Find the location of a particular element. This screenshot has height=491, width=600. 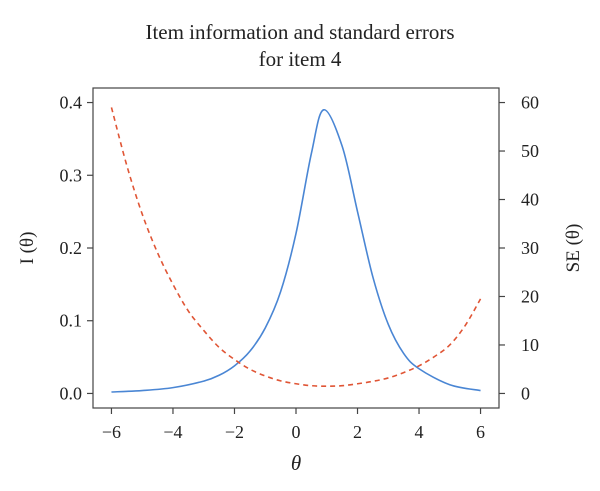

left-y-tick-label: 0.0 is located at coordinates (71, 393).